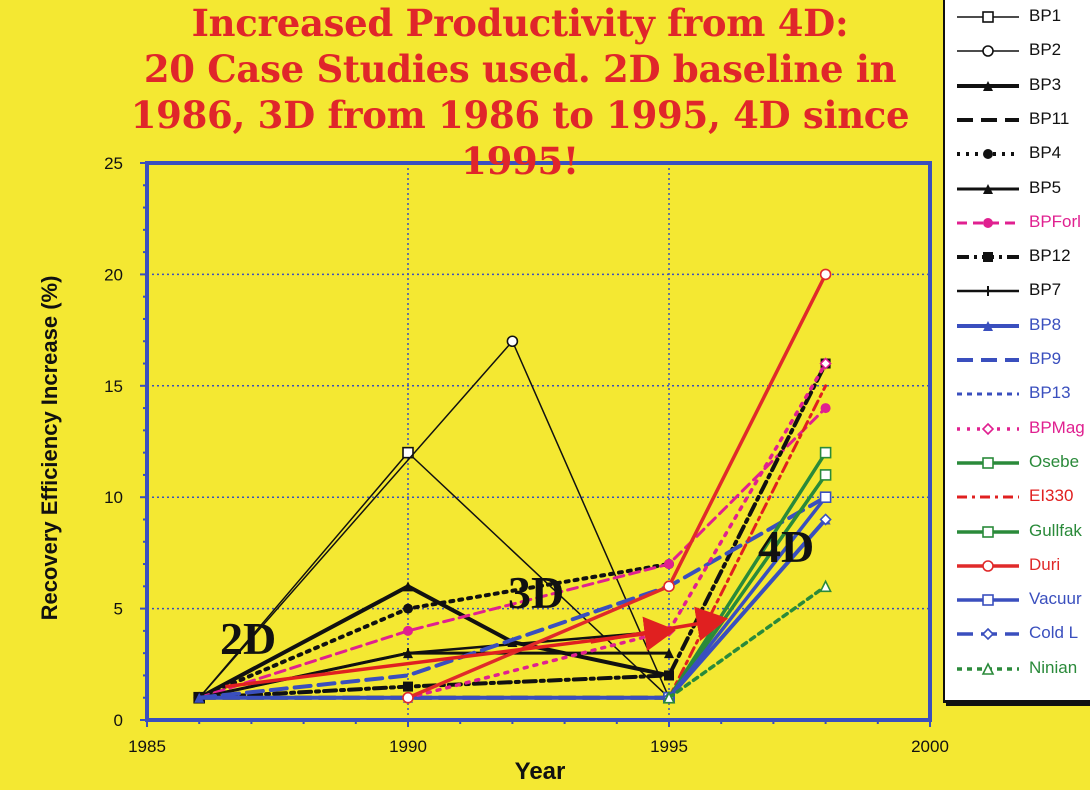 The width and height of the screenshot is (1090, 790). Describe the element at coordinates (1021, 428) in the screenshot. I see `legend-item: BPMag` at that location.